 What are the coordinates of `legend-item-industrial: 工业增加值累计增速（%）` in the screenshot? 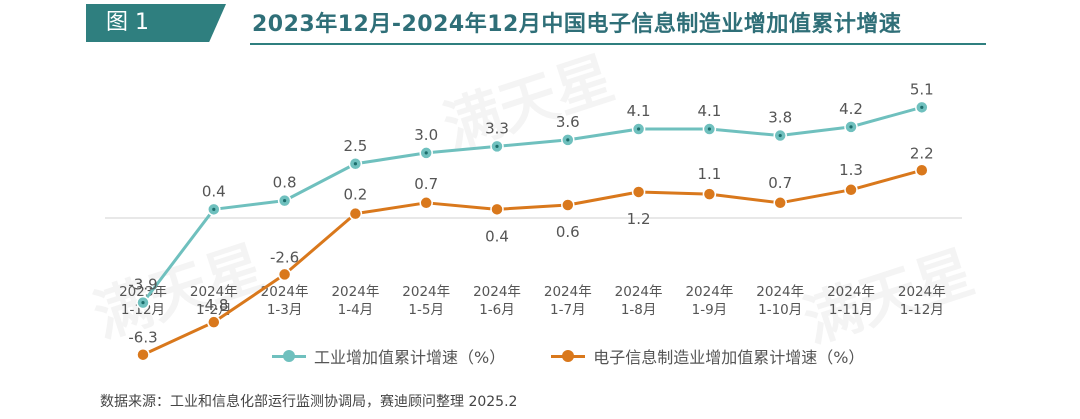 It's located at (388, 356).